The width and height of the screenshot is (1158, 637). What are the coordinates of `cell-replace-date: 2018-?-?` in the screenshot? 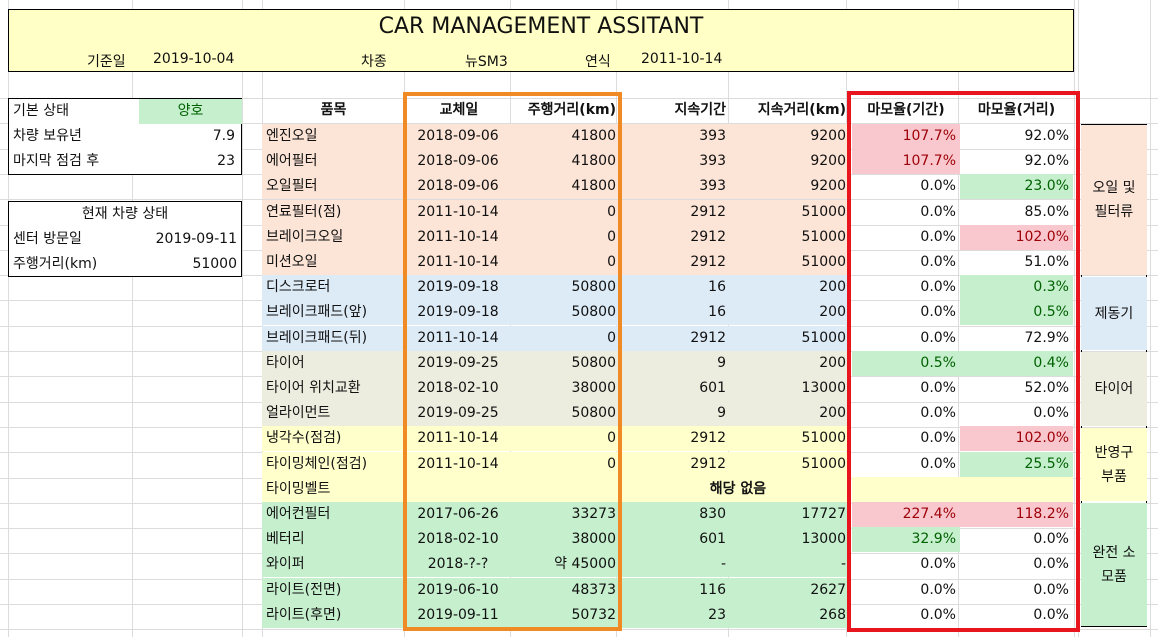 It's located at (458, 564).